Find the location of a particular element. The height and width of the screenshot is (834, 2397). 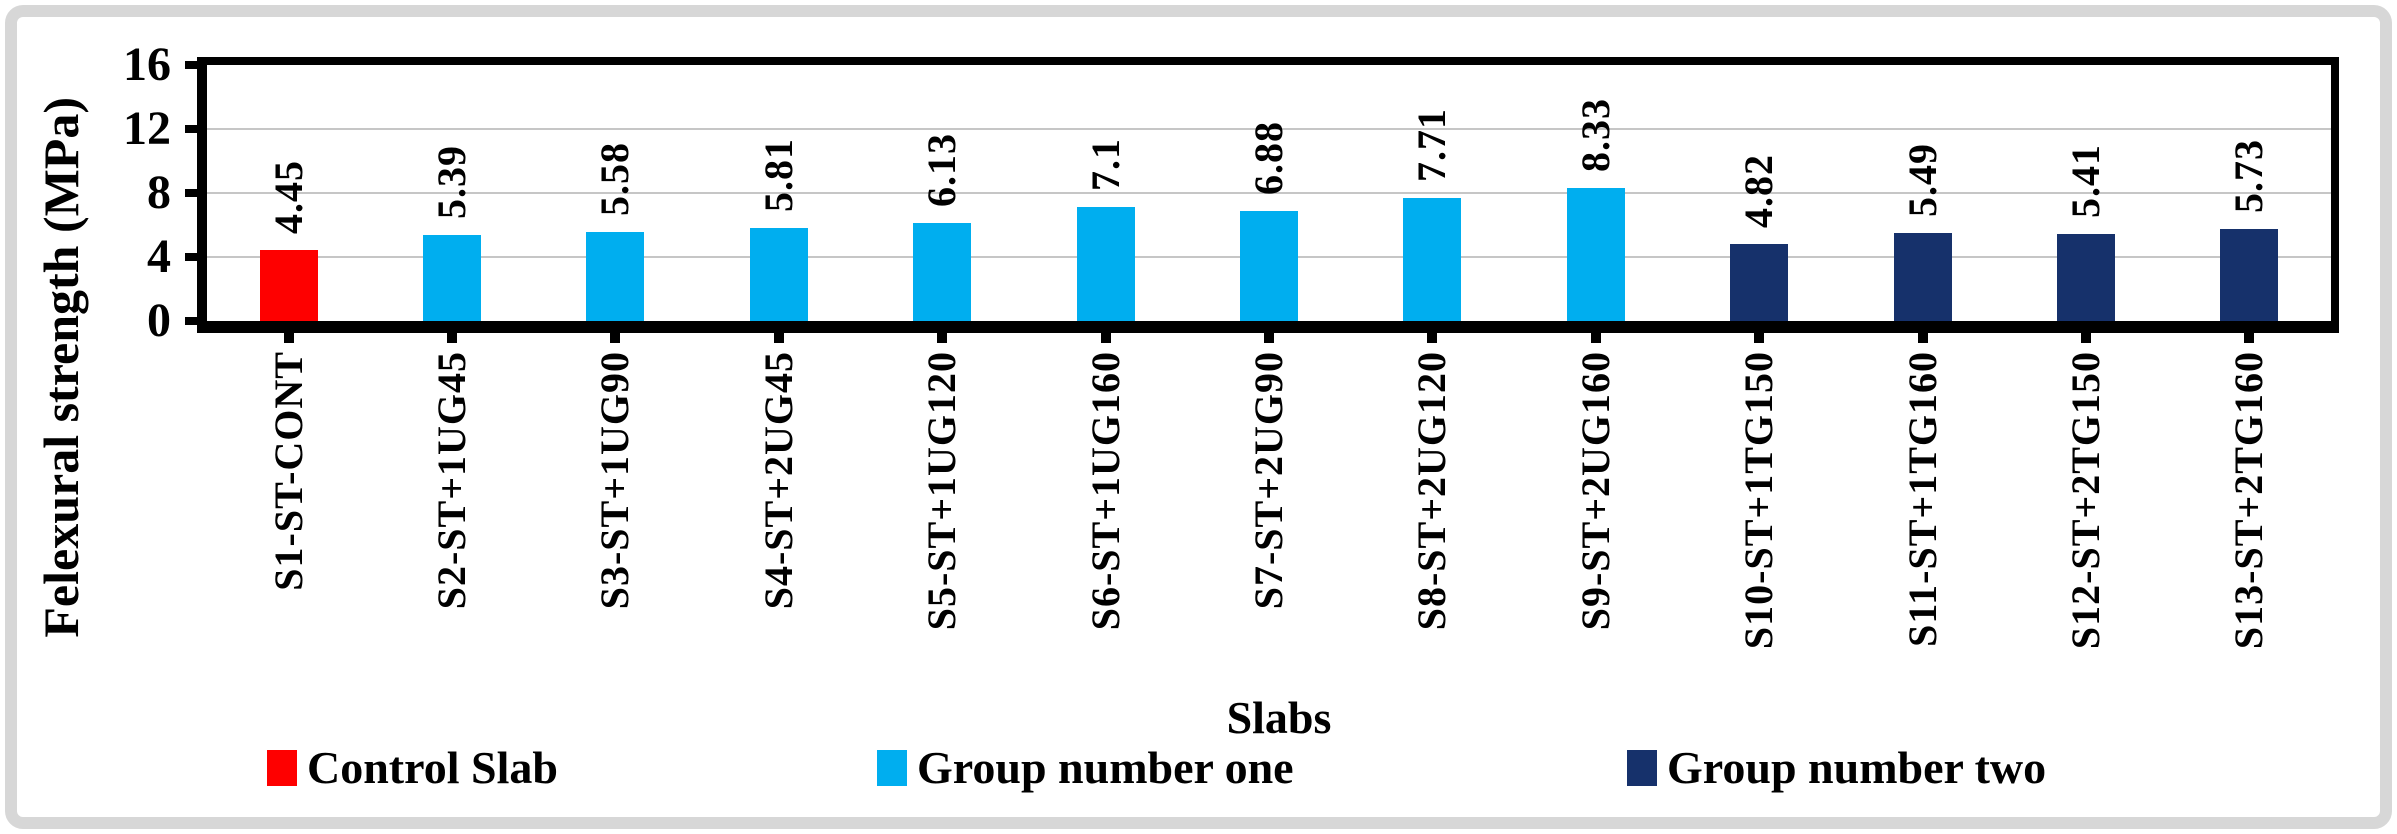

bar-S13-ST+2TG160 is located at coordinates (2249, 275).